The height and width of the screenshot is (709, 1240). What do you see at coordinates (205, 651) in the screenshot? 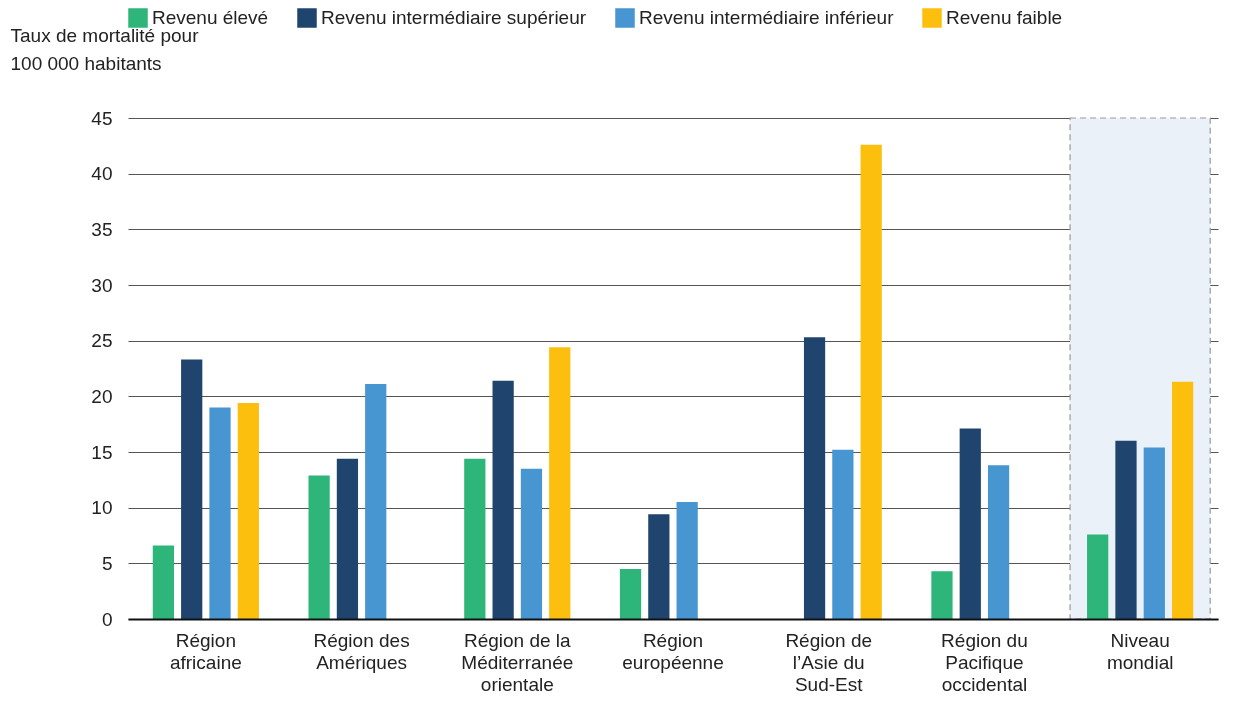
I see `x-tick-label: Région africaine` at bounding box center [205, 651].